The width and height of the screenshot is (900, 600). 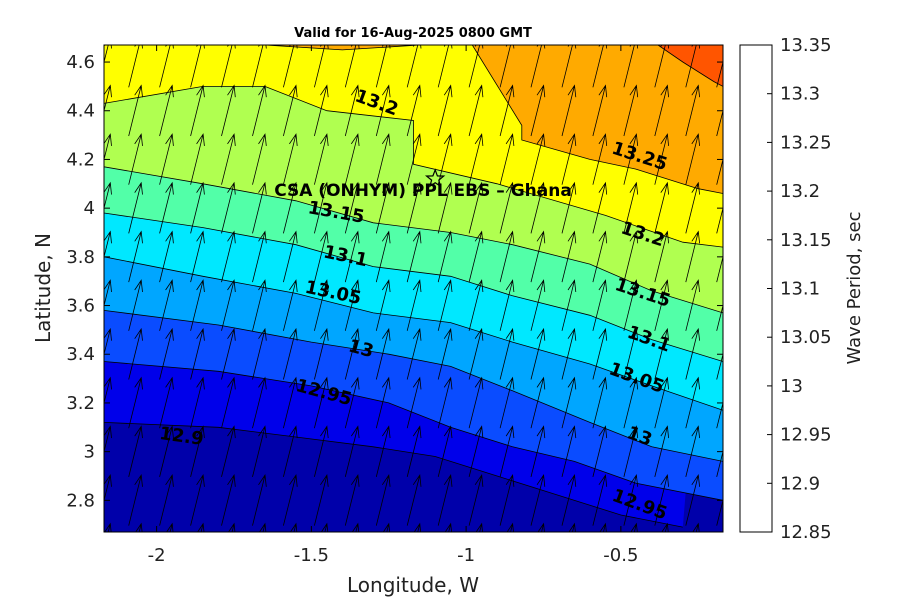 What do you see at coordinates (435, 178) in the screenshot?
I see `site-star-icon` at bounding box center [435, 178].